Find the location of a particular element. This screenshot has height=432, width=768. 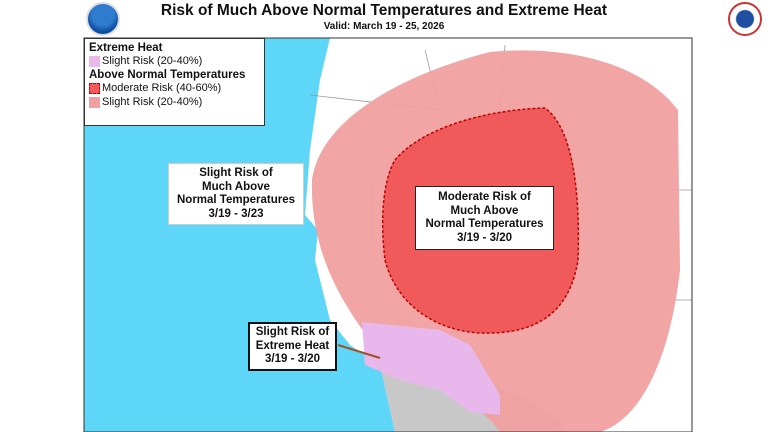

callout-line: Moderate Risk of is located at coordinates (484, 197).